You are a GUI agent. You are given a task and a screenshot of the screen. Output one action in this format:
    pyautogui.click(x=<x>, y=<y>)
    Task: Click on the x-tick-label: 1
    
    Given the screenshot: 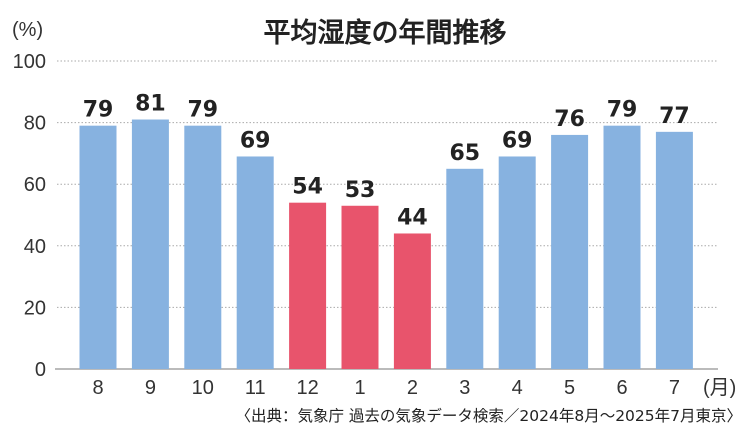 What is the action you would take?
    pyautogui.click(x=359, y=388)
    